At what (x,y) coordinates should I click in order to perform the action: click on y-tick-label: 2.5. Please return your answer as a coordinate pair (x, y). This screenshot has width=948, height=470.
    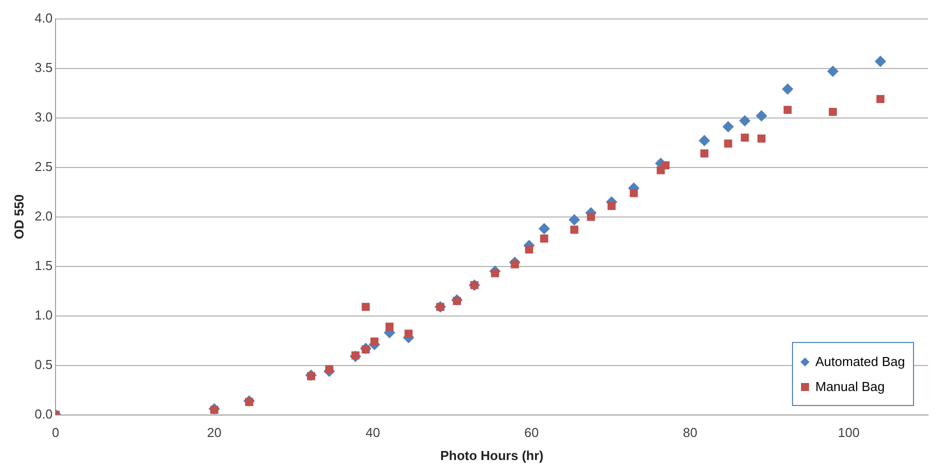
    Looking at the image, I should click on (43, 166).